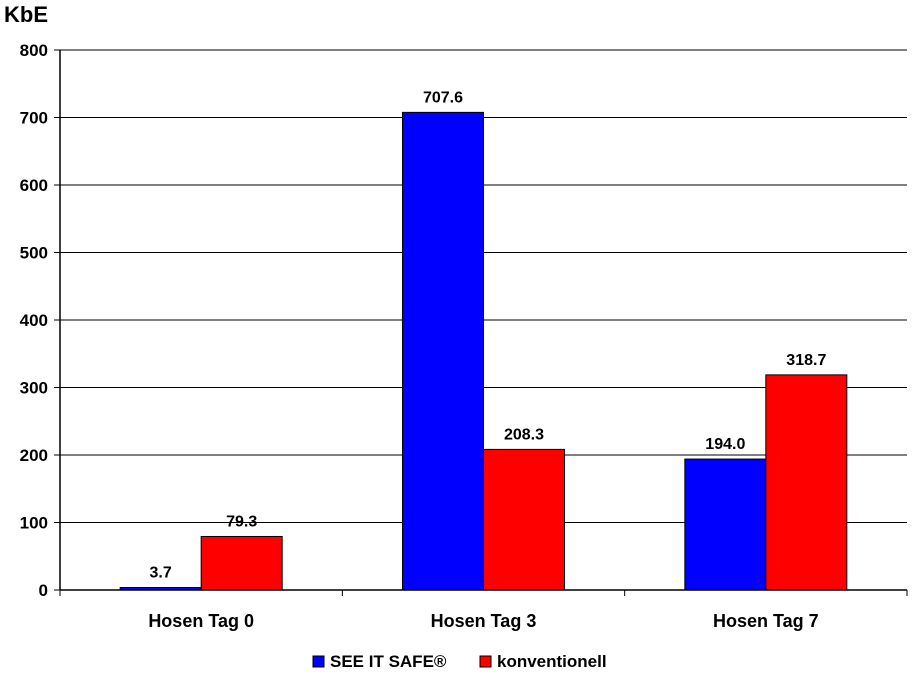  What do you see at coordinates (806, 360) in the screenshot?
I see `data-label: 318.7` at bounding box center [806, 360].